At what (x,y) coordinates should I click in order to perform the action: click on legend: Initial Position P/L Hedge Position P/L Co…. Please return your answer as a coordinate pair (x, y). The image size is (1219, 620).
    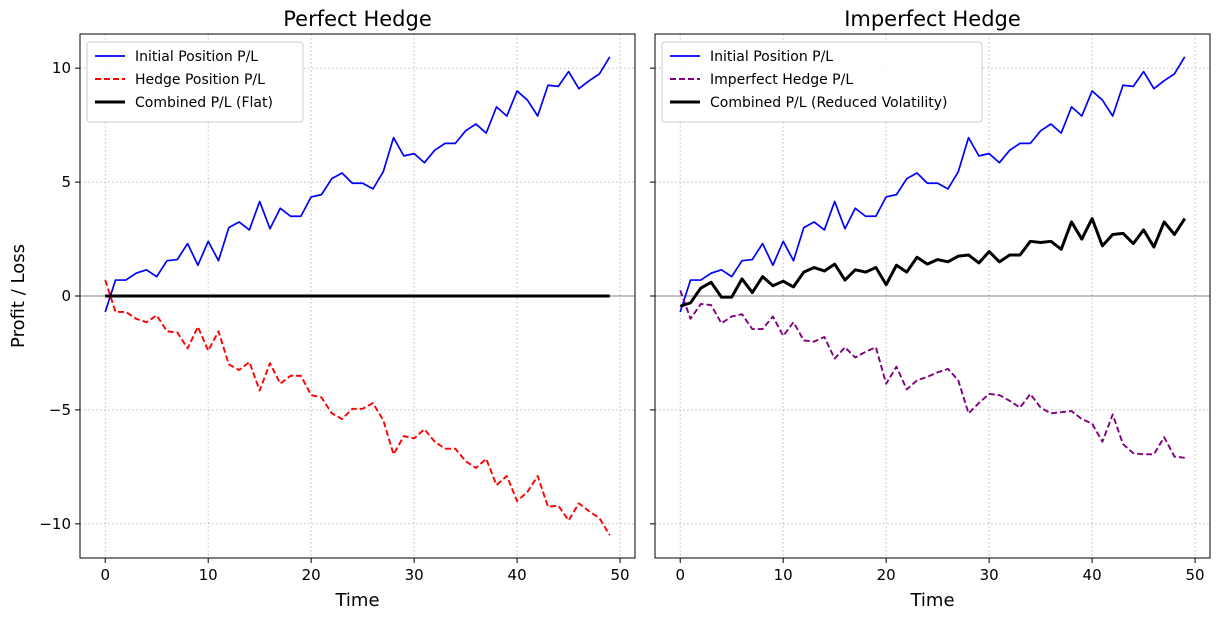
    Looking at the image, I should click on (195, 82).